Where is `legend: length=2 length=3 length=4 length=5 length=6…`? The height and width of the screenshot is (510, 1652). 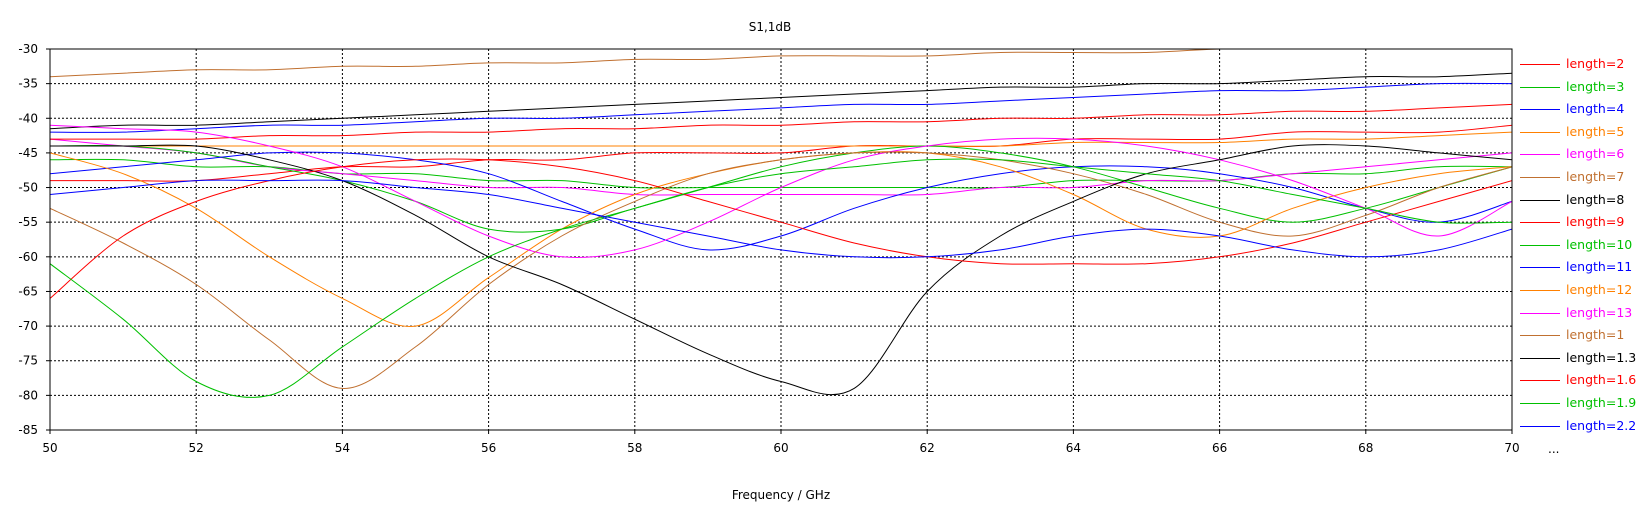
legend: length=2 length=3 length=4 length=5 length=6… is located at coordinates (1584, 257).